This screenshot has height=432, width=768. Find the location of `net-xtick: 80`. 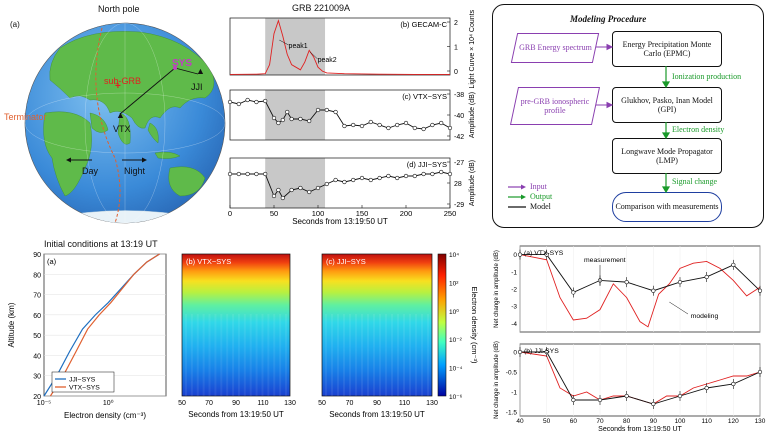

net-xtick: 80 is located at coordinates (627, 421).